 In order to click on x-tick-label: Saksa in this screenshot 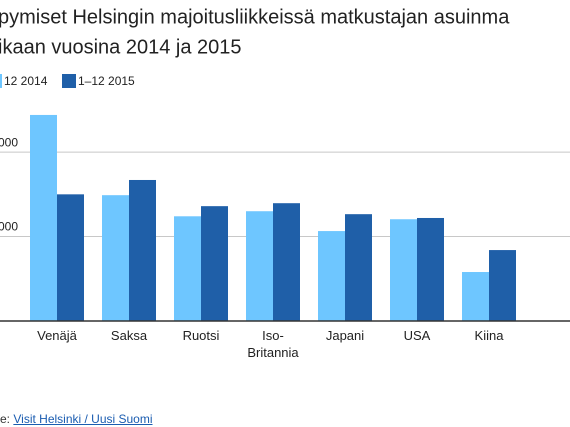, I will do `click(129, 335)`.